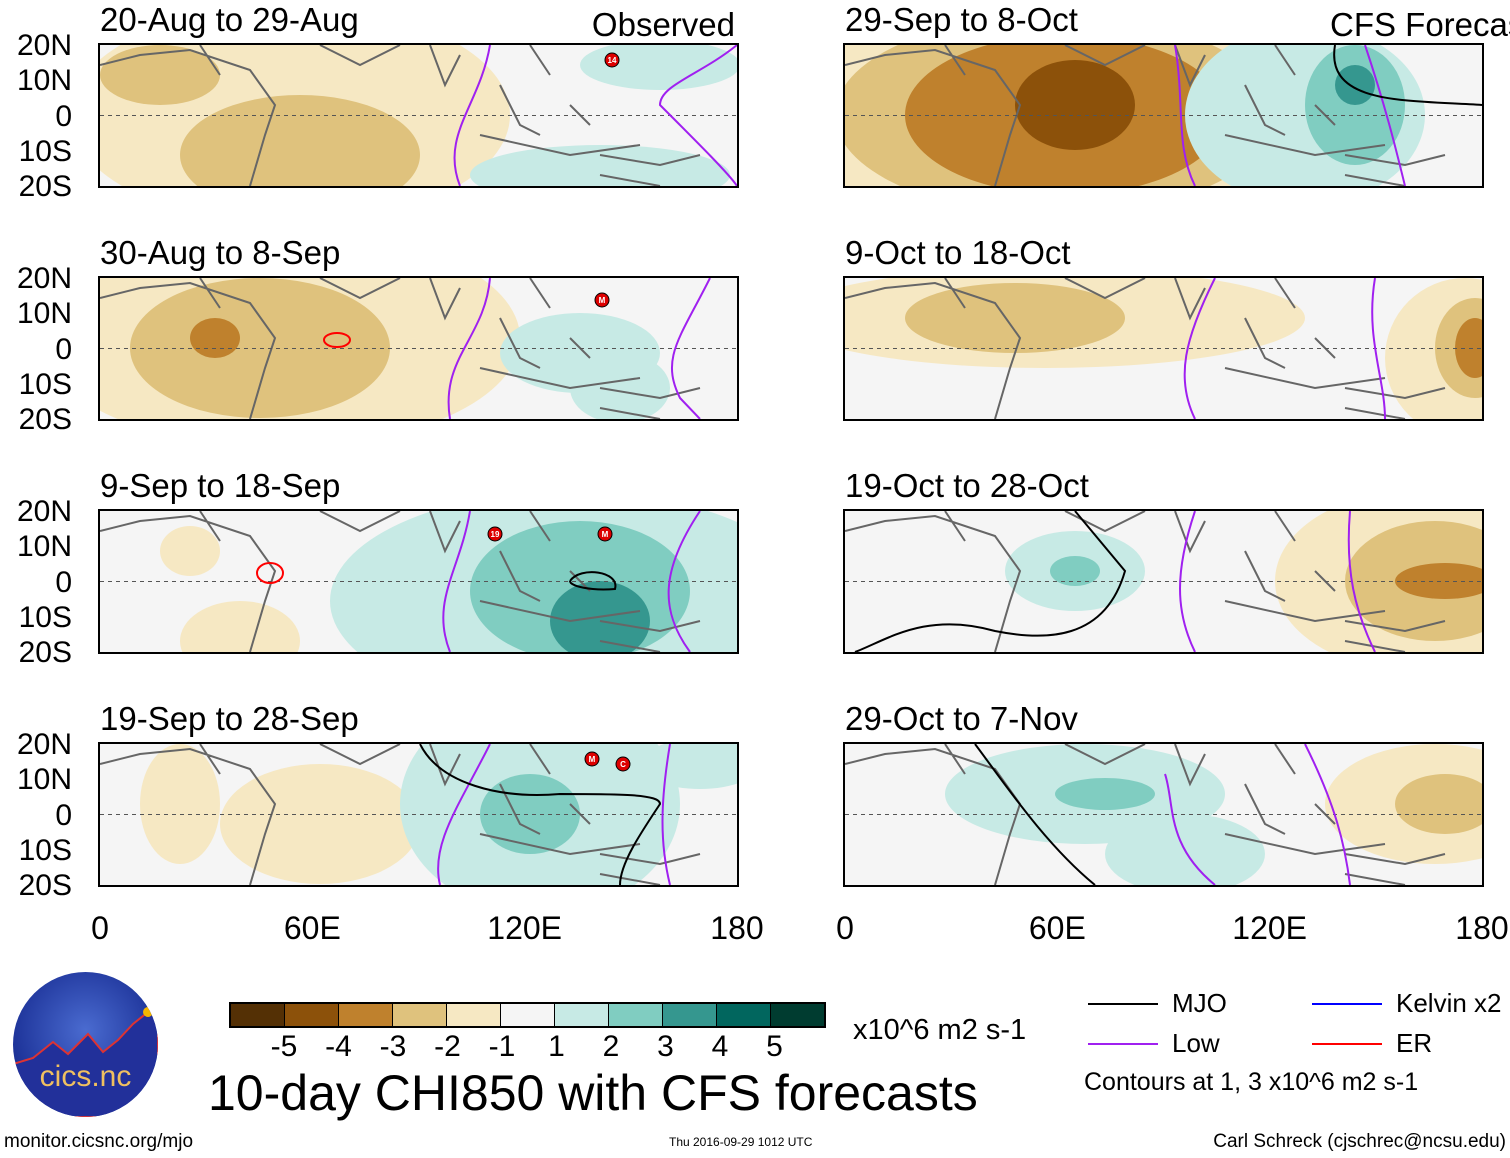 Image resolution: width=1510 pixels, height=1158 pixels. What do you see at coordinates (1420, 24) in the screenshot?
I see `column-label: CFS Forecast` at bounding box center [1420, 24].